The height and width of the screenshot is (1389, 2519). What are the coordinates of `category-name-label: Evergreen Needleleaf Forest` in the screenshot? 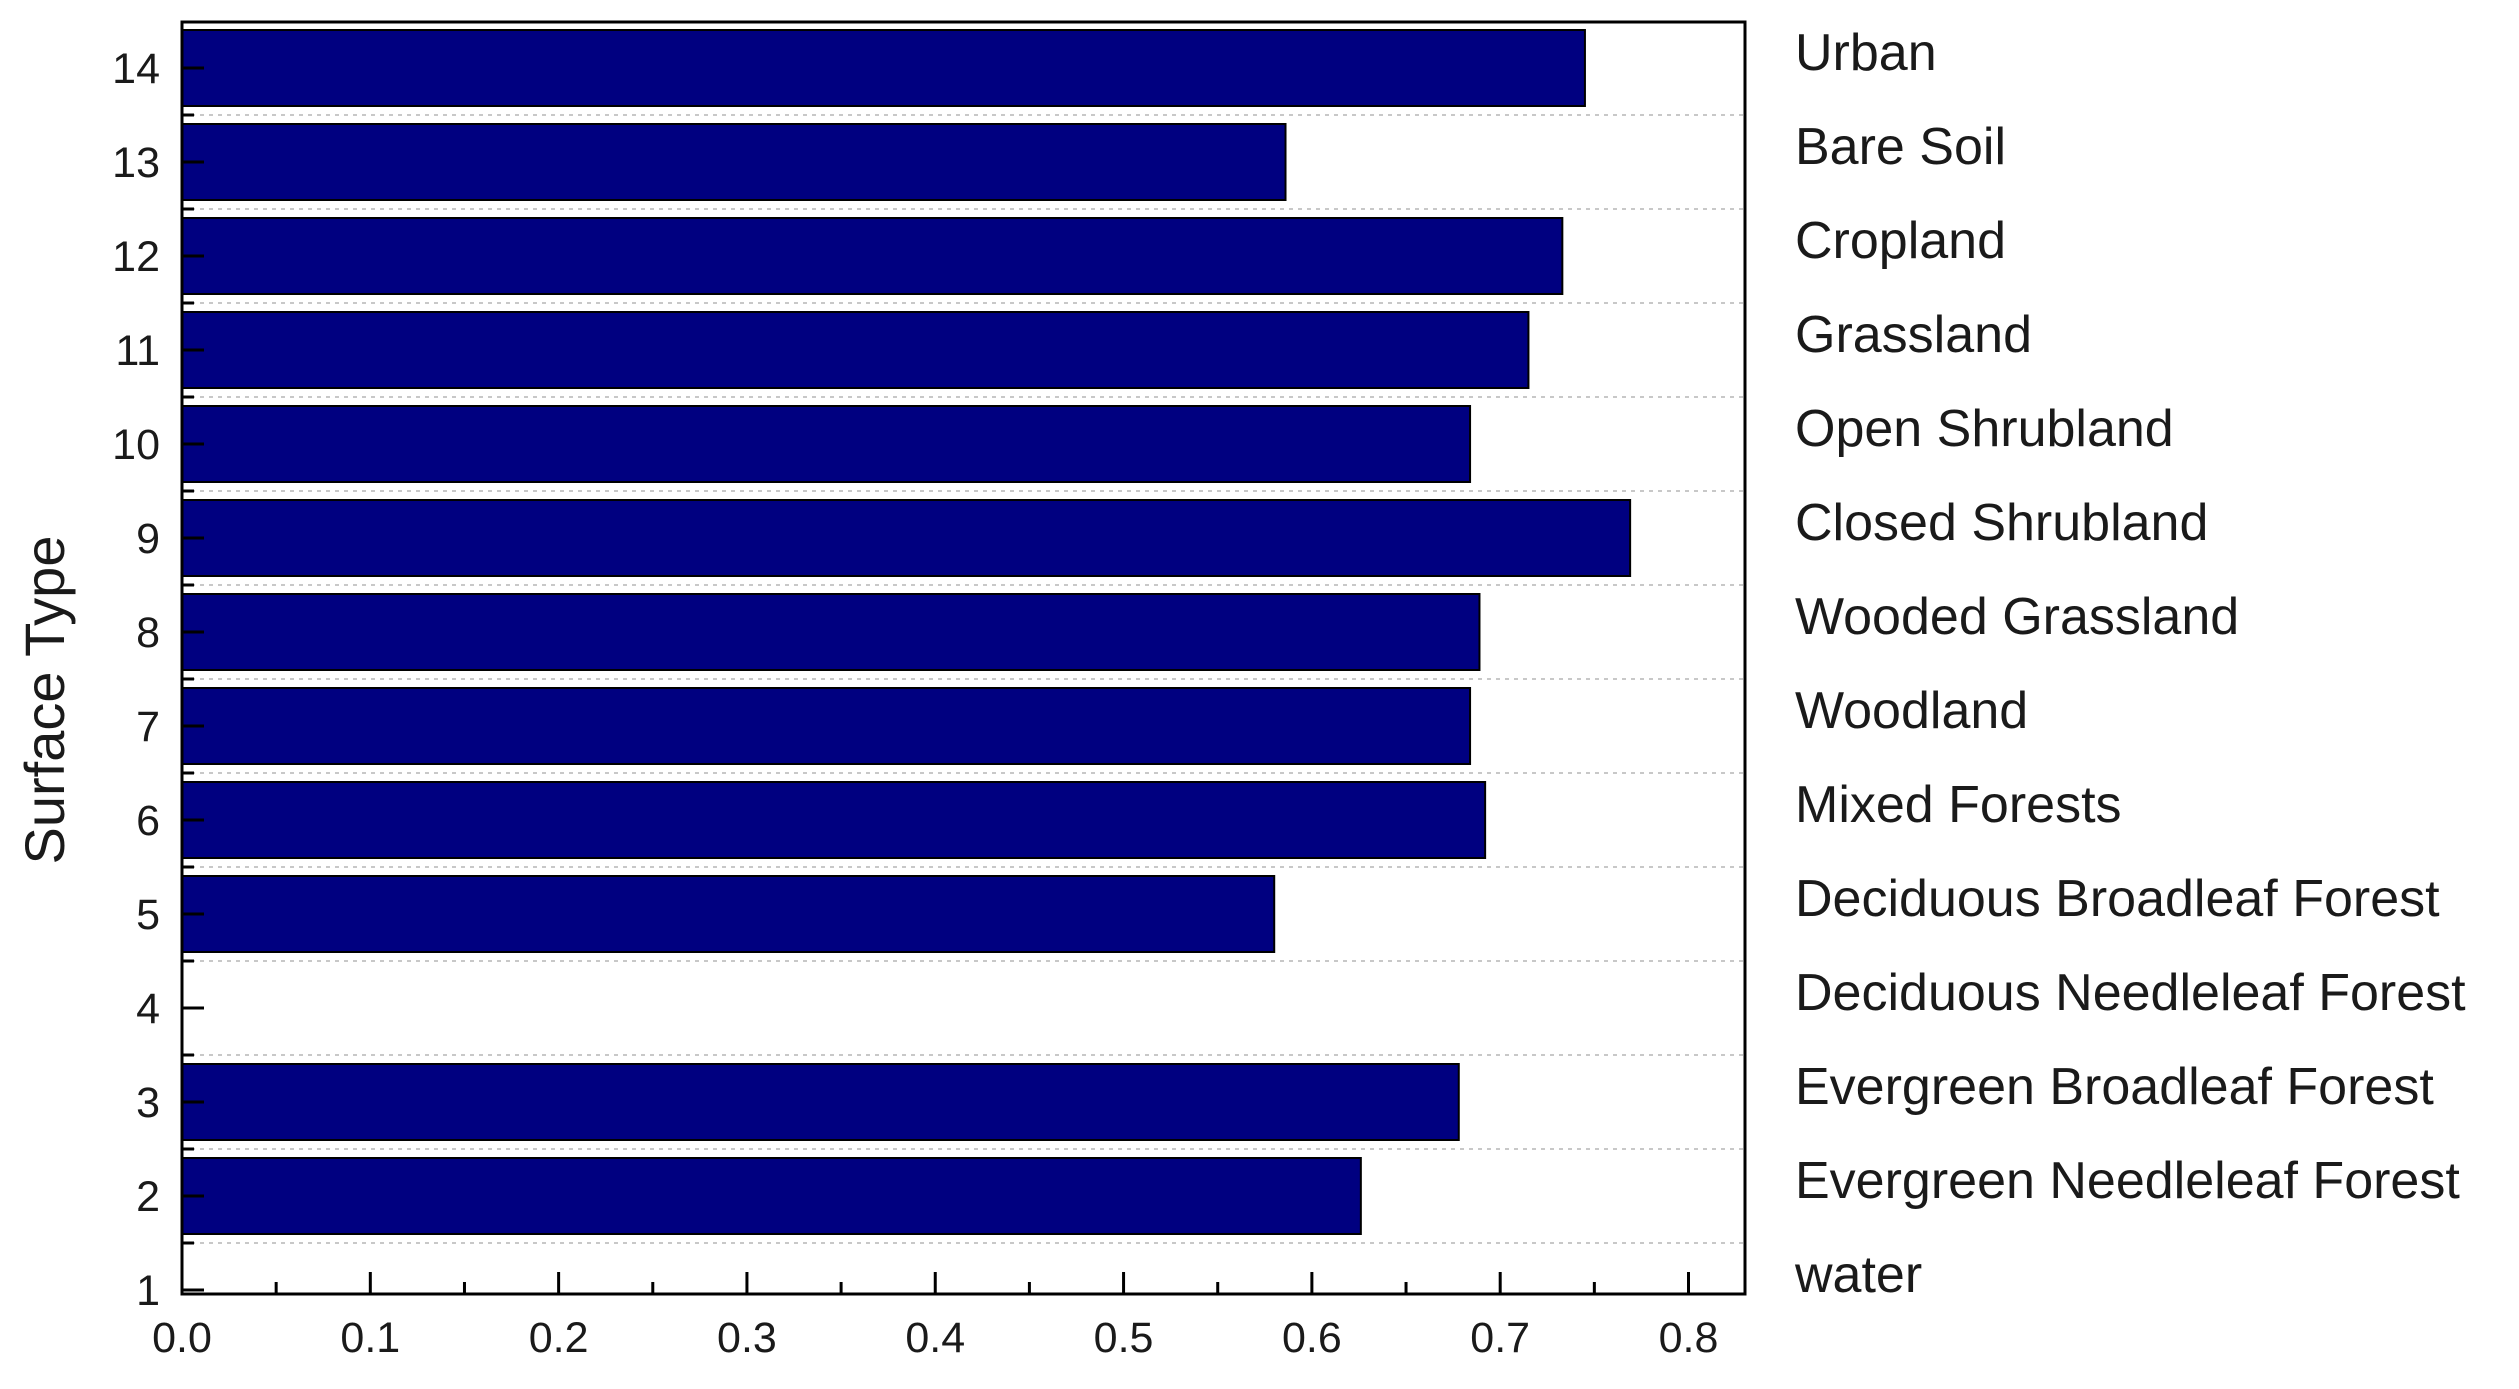 It's located at (2127, 1181).